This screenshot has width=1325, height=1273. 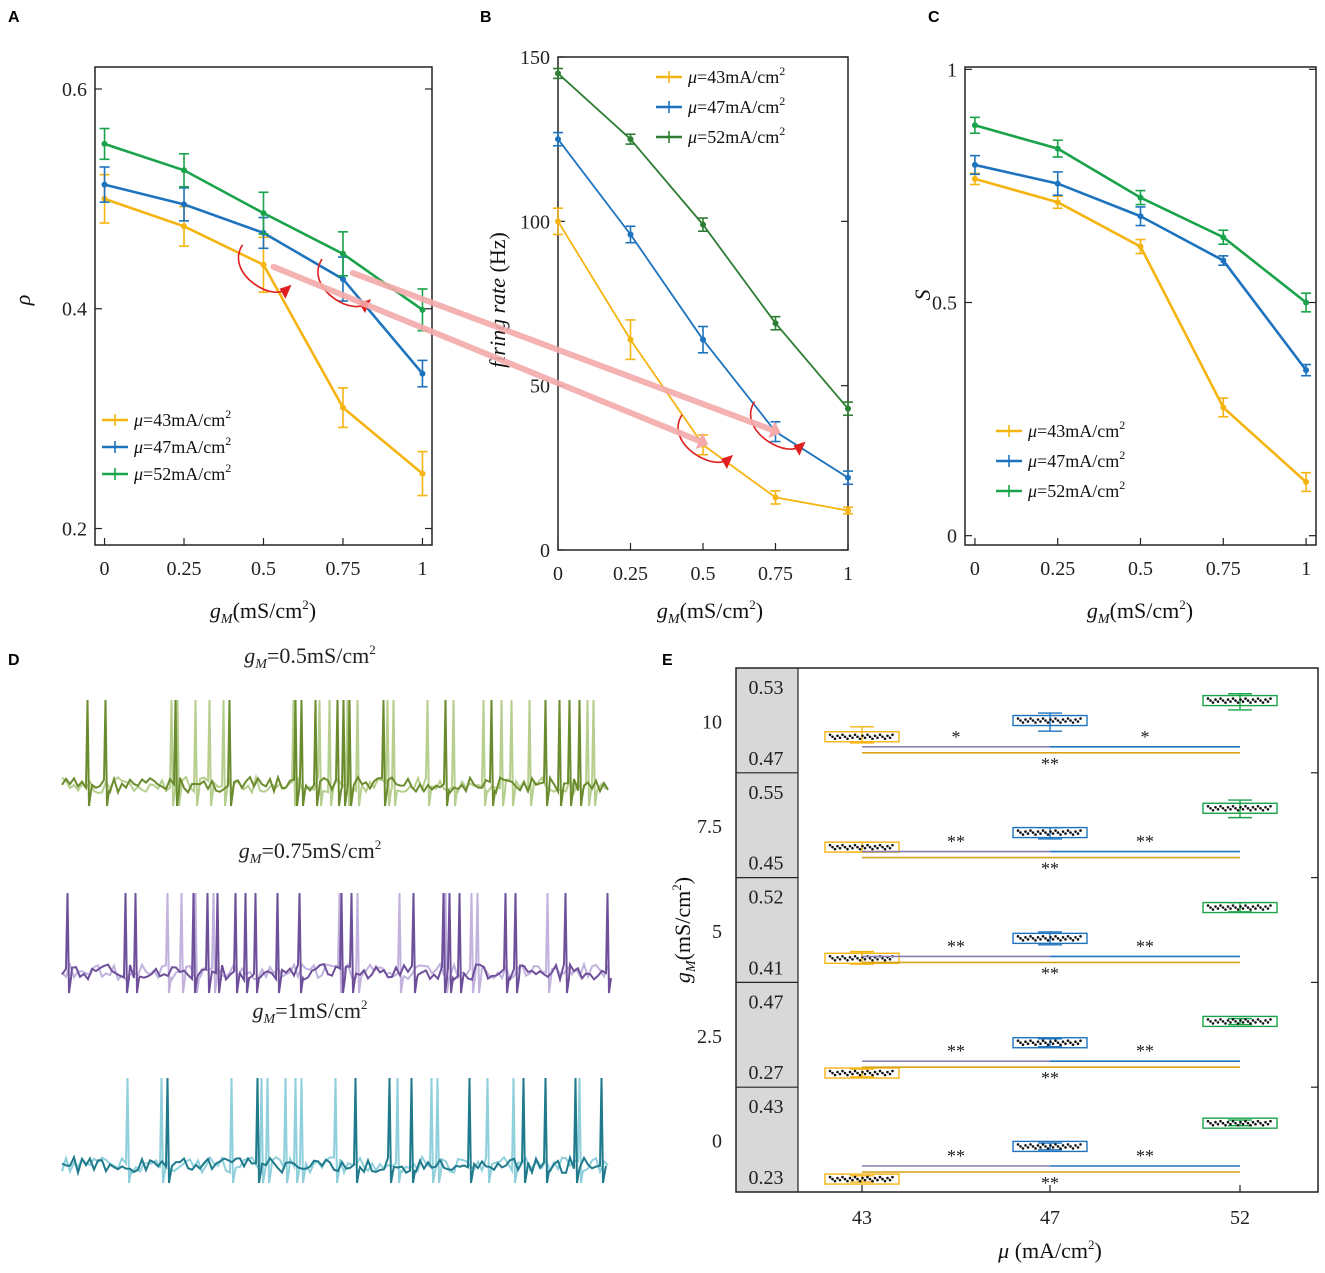 I want to click on range-bottom-label: 0.27, so click(x=766, y=1073).